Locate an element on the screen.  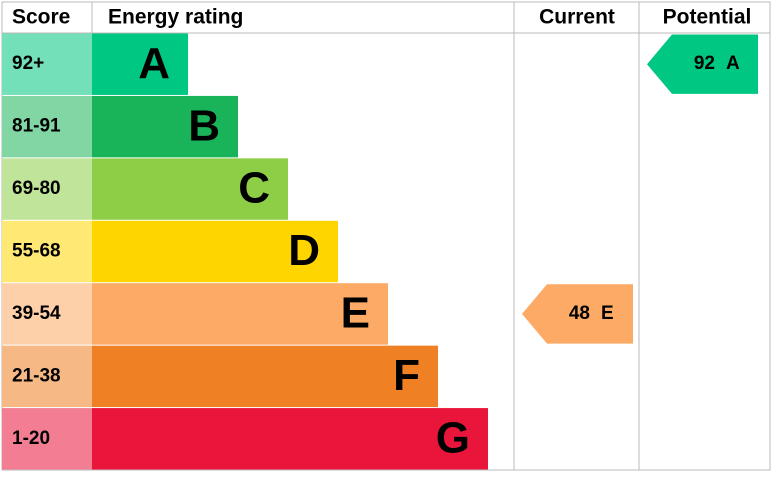
potential-band: A is located at coordinates (733, 63).